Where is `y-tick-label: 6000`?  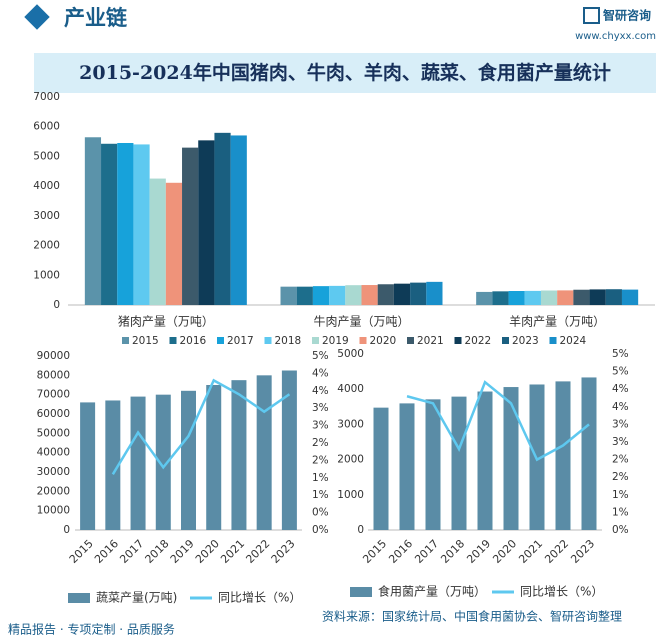 y-tick-label: 6000 is located at coordinates (46, 127).